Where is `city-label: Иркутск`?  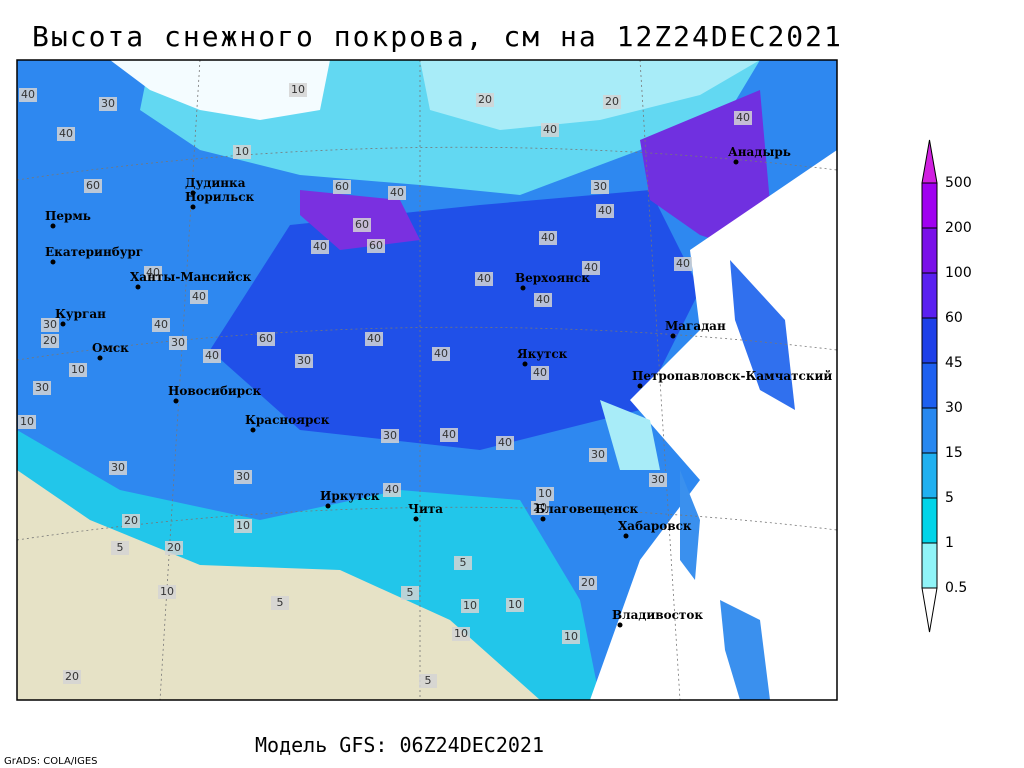 city-label: Иркутск is located at coordinates (350, 496).